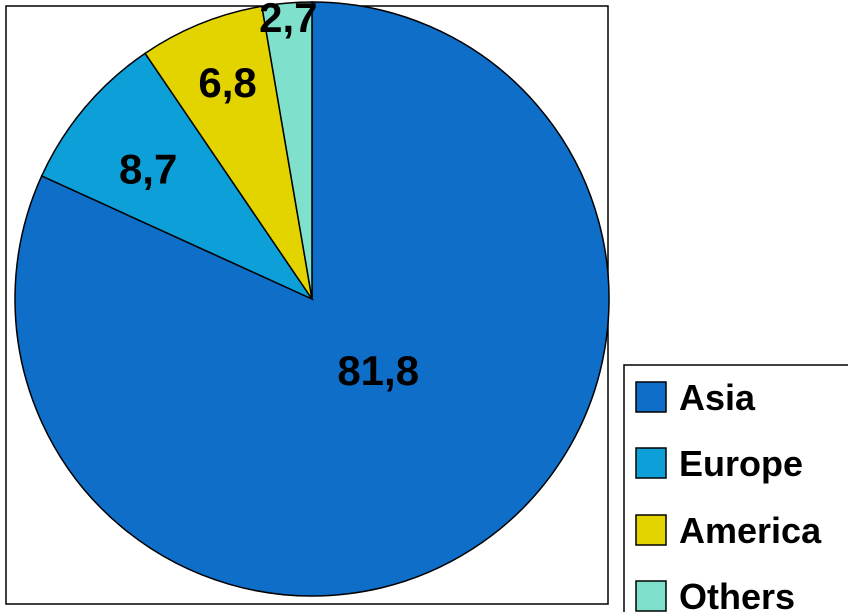 The width and height of the screenshot is (848, 612). I want to click on pie-slice-europe, so click(177, 176).